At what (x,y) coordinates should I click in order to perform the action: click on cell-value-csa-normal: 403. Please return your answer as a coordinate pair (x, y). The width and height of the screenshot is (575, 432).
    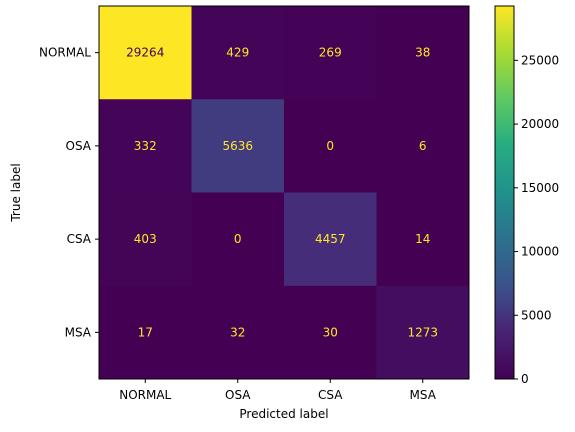
    Looking at the image, I should click on (145, 239).